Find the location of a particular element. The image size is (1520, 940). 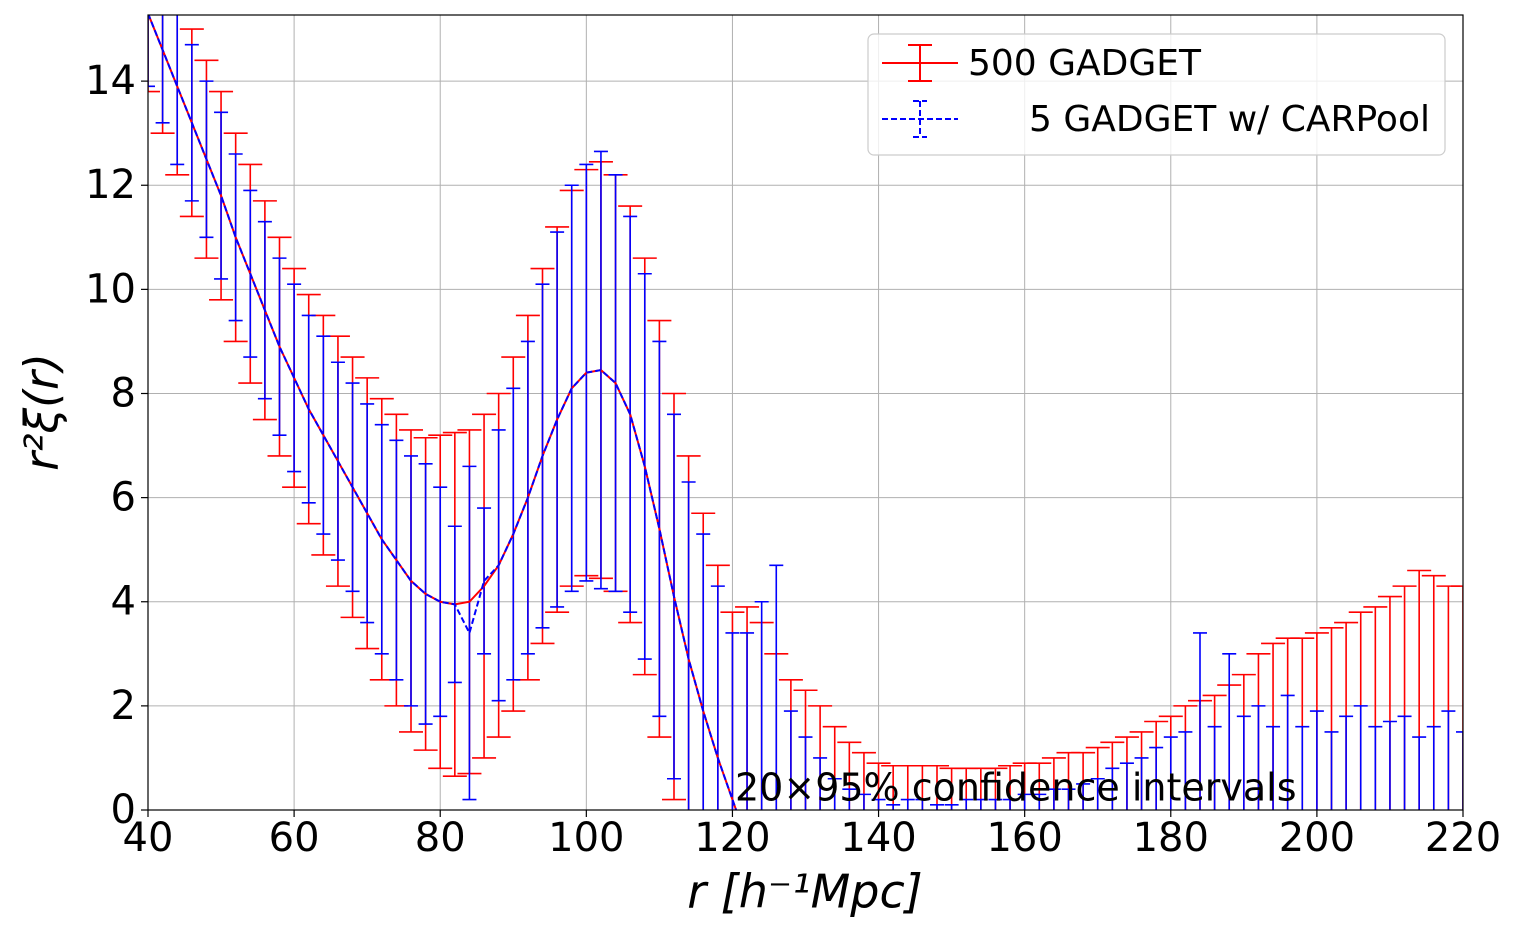

x-axis-label: r [h⁻¹Mpc] is located at coordinates (804, 892).